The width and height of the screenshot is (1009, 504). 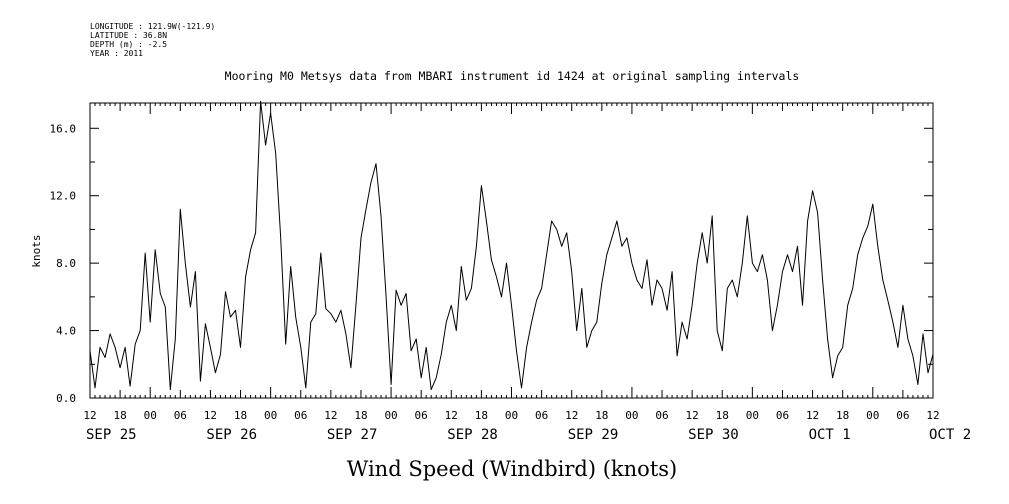 What do you see at coordinates (129, 44) in the screenshot?
I see `metadata-depth: DEPTH (m) : -2.5` at bounding box center [129, 44].